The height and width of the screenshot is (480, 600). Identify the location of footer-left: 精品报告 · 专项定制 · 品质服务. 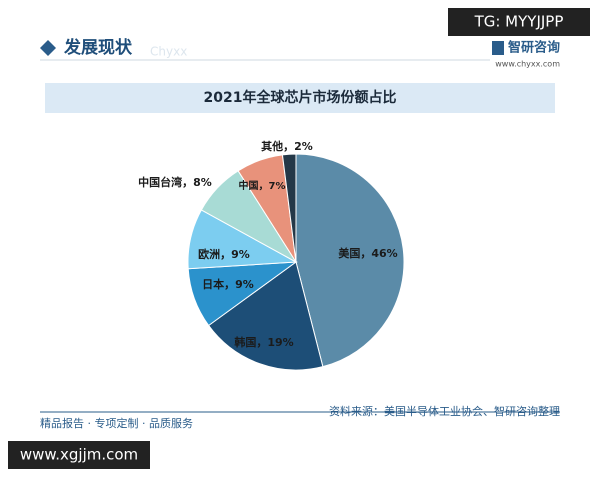
(116, 423).